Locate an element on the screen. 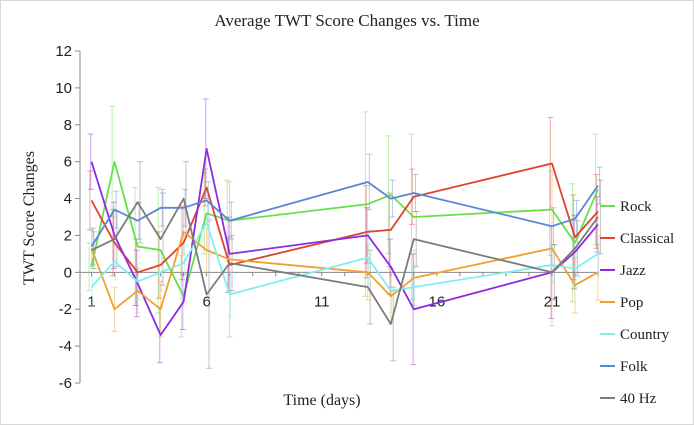 The height and width of the screenshot is (425, 694). legend-label: Folk is located at coordinates (634, 367).